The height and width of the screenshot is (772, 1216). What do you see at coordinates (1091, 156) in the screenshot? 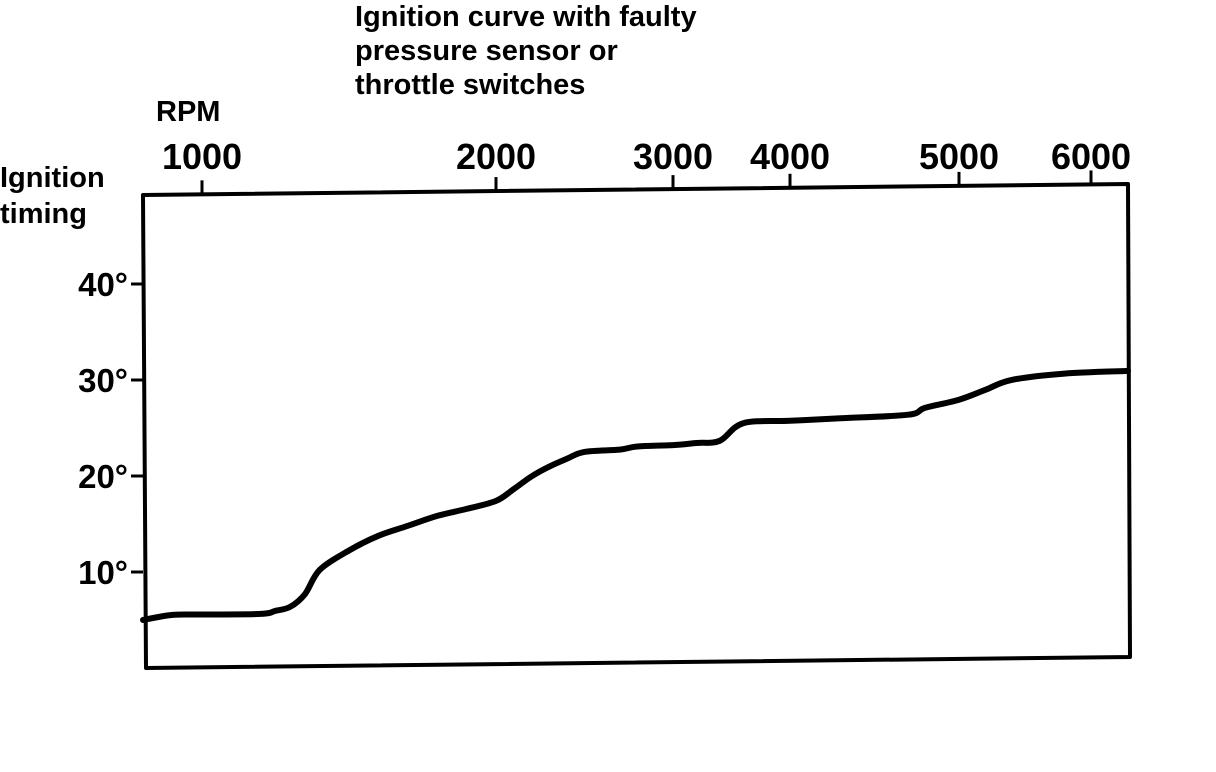
I see `x-tick-label: 6000` at bounding box center [1091, 156].